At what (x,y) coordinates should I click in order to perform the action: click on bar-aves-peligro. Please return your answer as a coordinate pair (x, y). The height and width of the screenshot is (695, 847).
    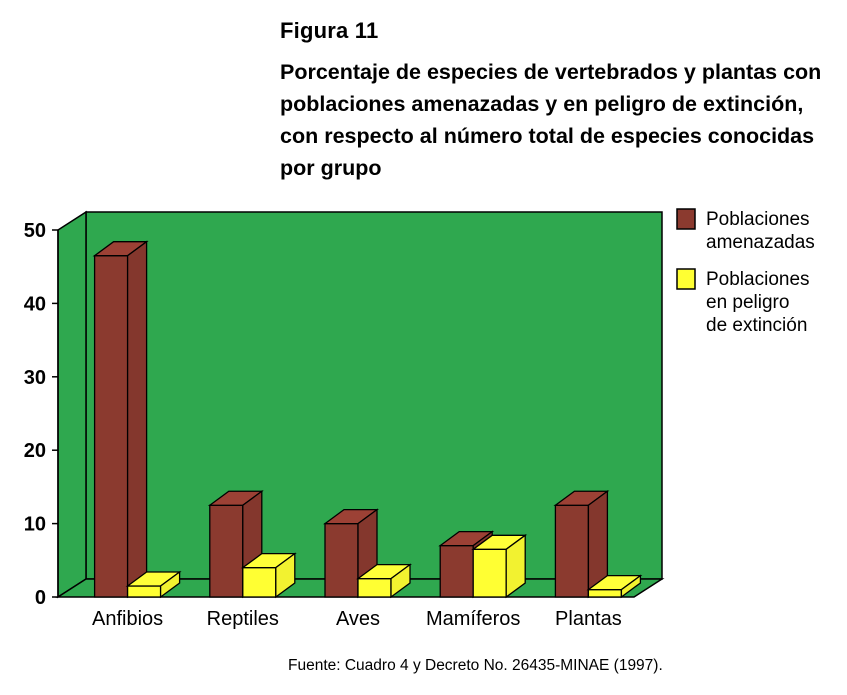
    Looking at the image, I should click on (384, 581).